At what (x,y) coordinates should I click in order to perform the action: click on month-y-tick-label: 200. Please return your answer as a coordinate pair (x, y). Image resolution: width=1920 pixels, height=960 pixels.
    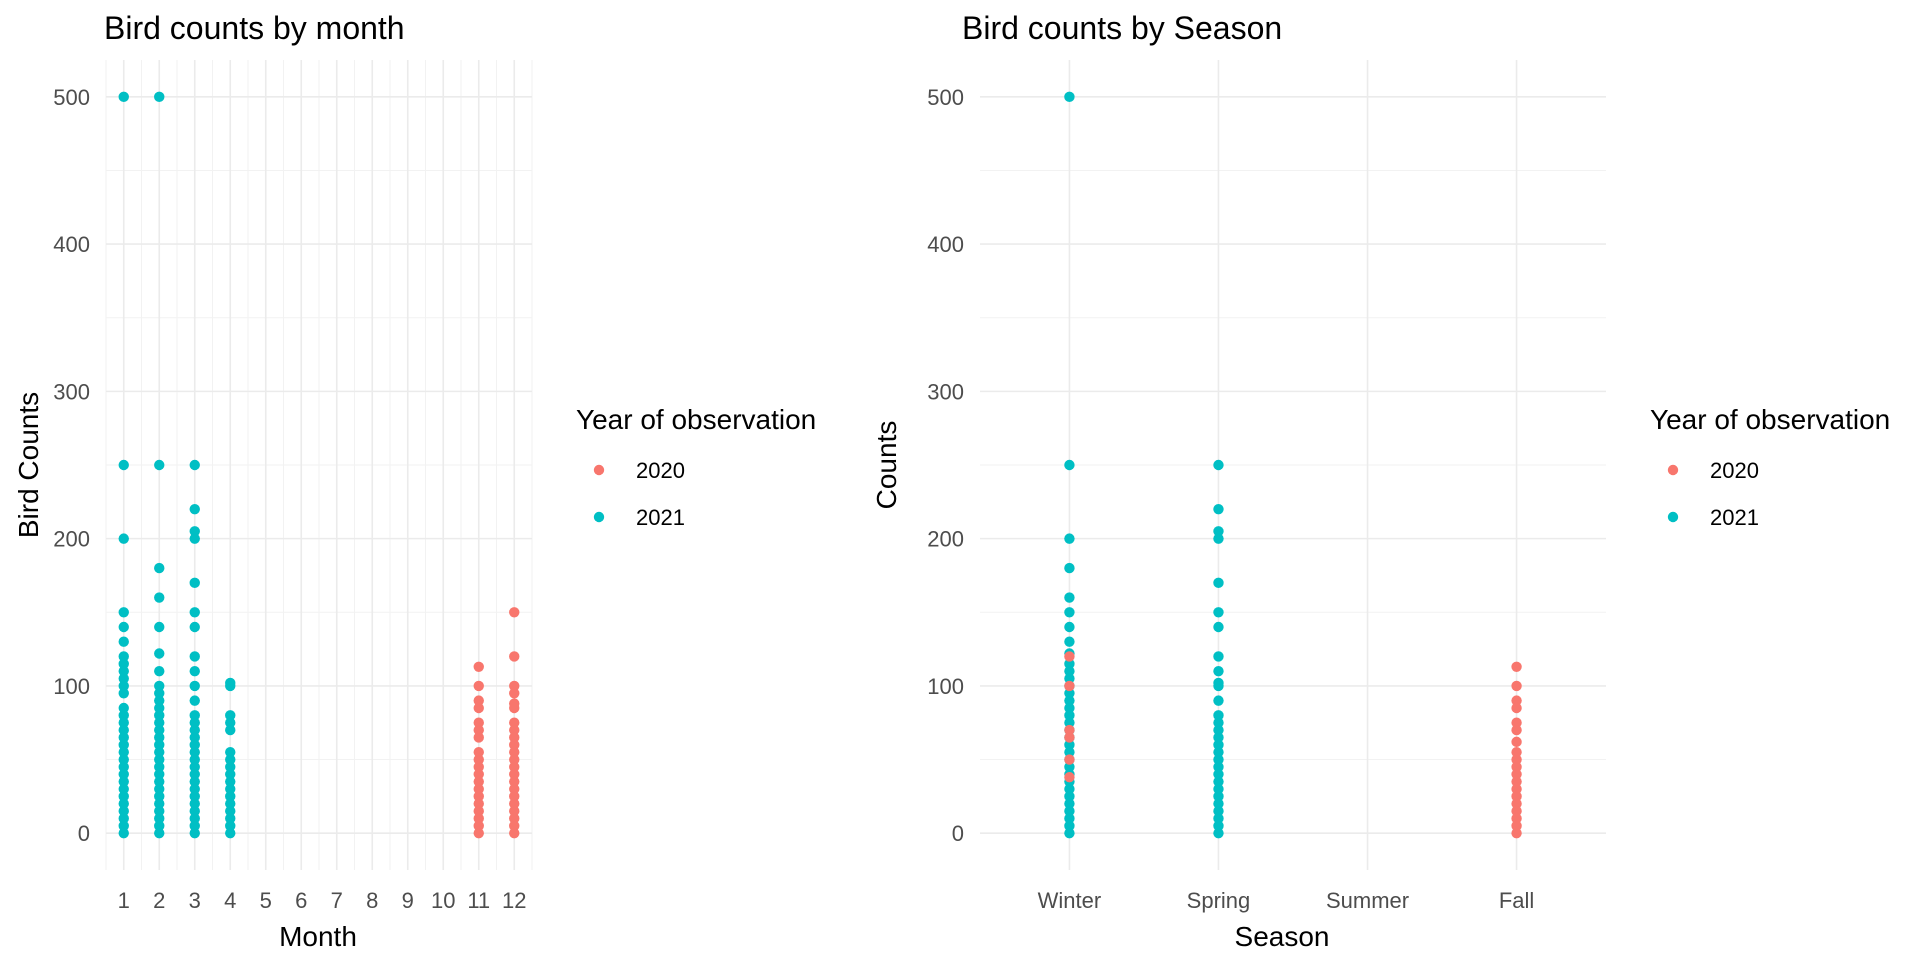
    Looking at the image, I should click on (71, 539).